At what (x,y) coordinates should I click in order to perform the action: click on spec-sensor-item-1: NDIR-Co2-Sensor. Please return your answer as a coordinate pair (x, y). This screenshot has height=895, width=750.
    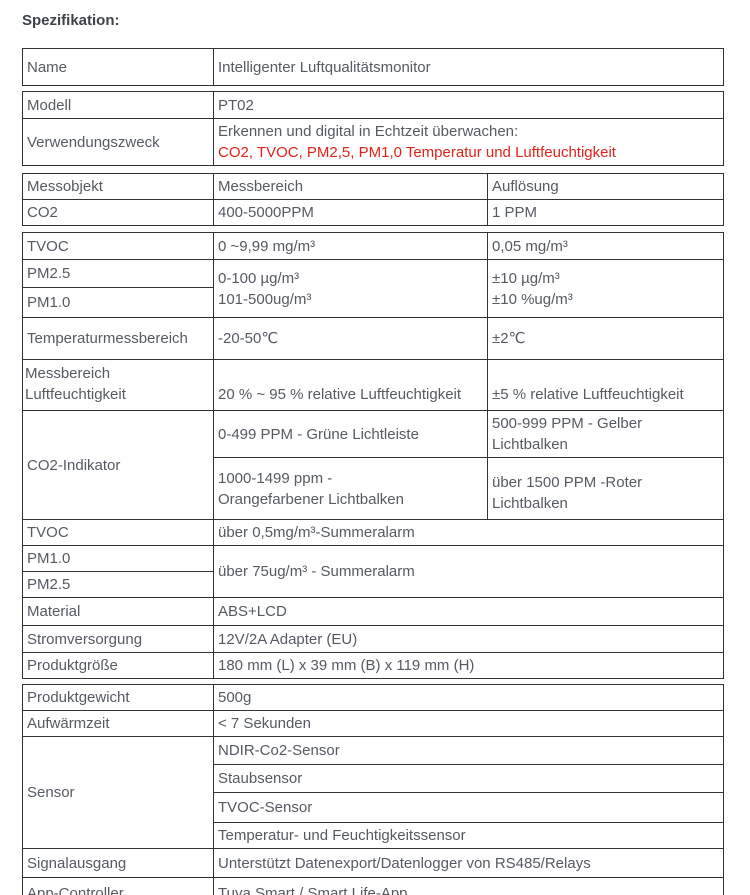
    Looking at the image, I should click on (468, 750).